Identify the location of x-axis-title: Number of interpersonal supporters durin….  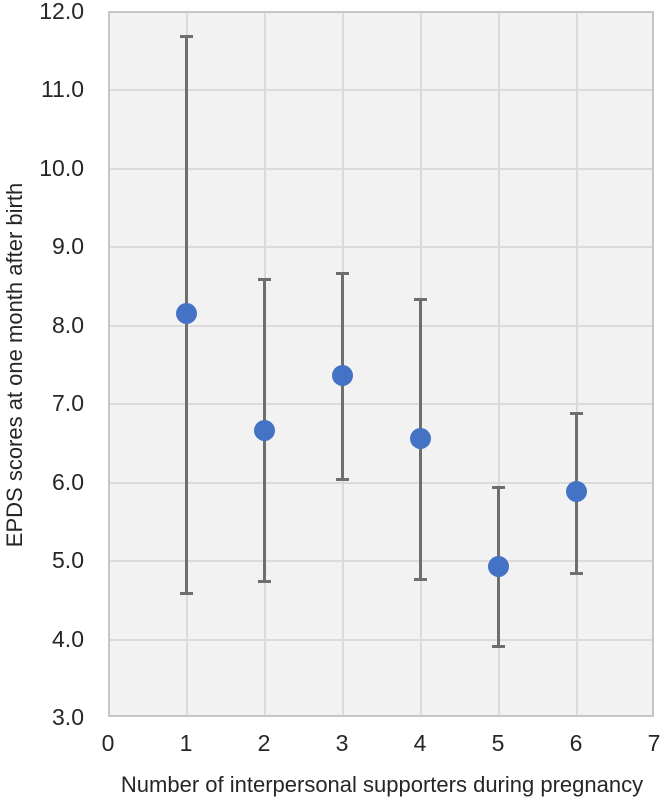
(382, 784).